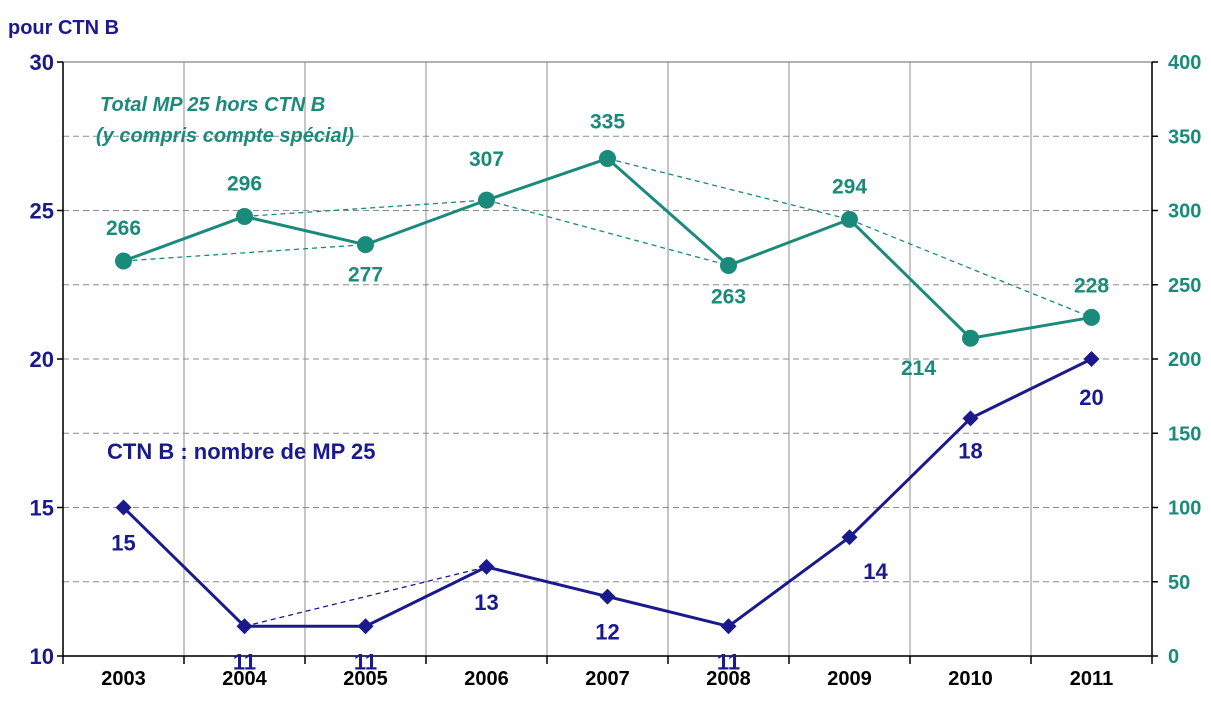 The width and height of the screenshot is (1211, 711). What do you see at coordinates (42, 508) in the screenshot?
I see `left-axis-tick-label: 15` at bounding box center [42, 508].